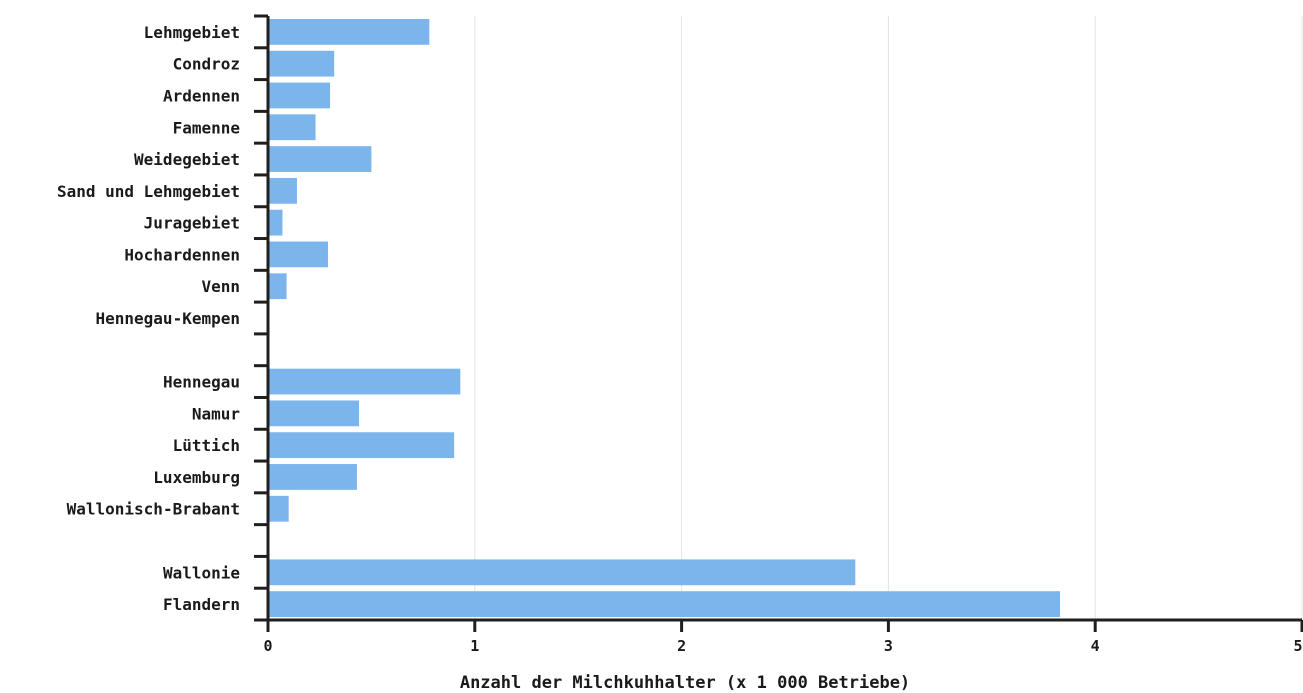 Image resolution: width=1303 pixels, height=693 pixels. I want to click on category-label: Hennegau, so click(201, 382).